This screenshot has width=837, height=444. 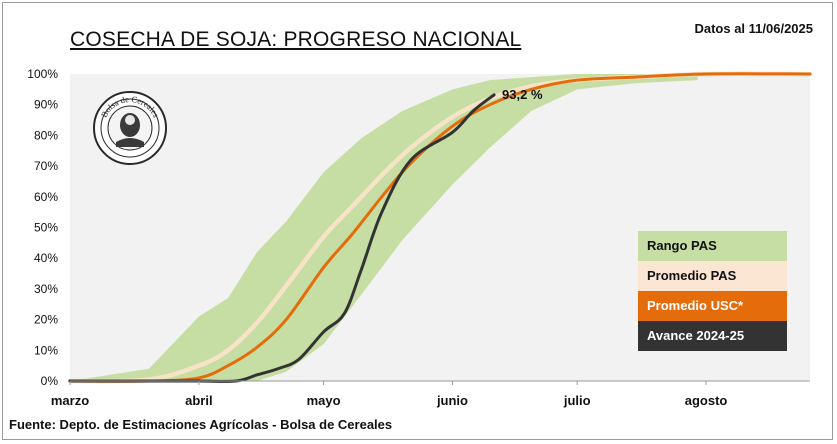 I want to click on y-tick-label: 30%, so click(x=46, y=289).